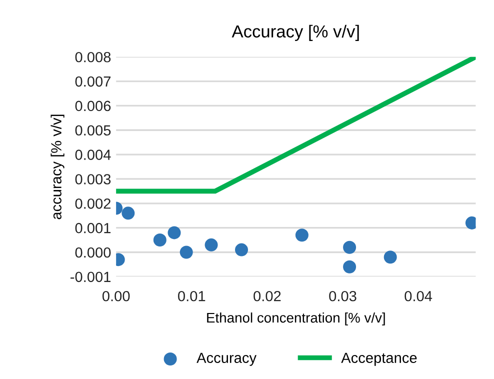  I want to click on y-tick-label: 0.007, so click(92, 81).